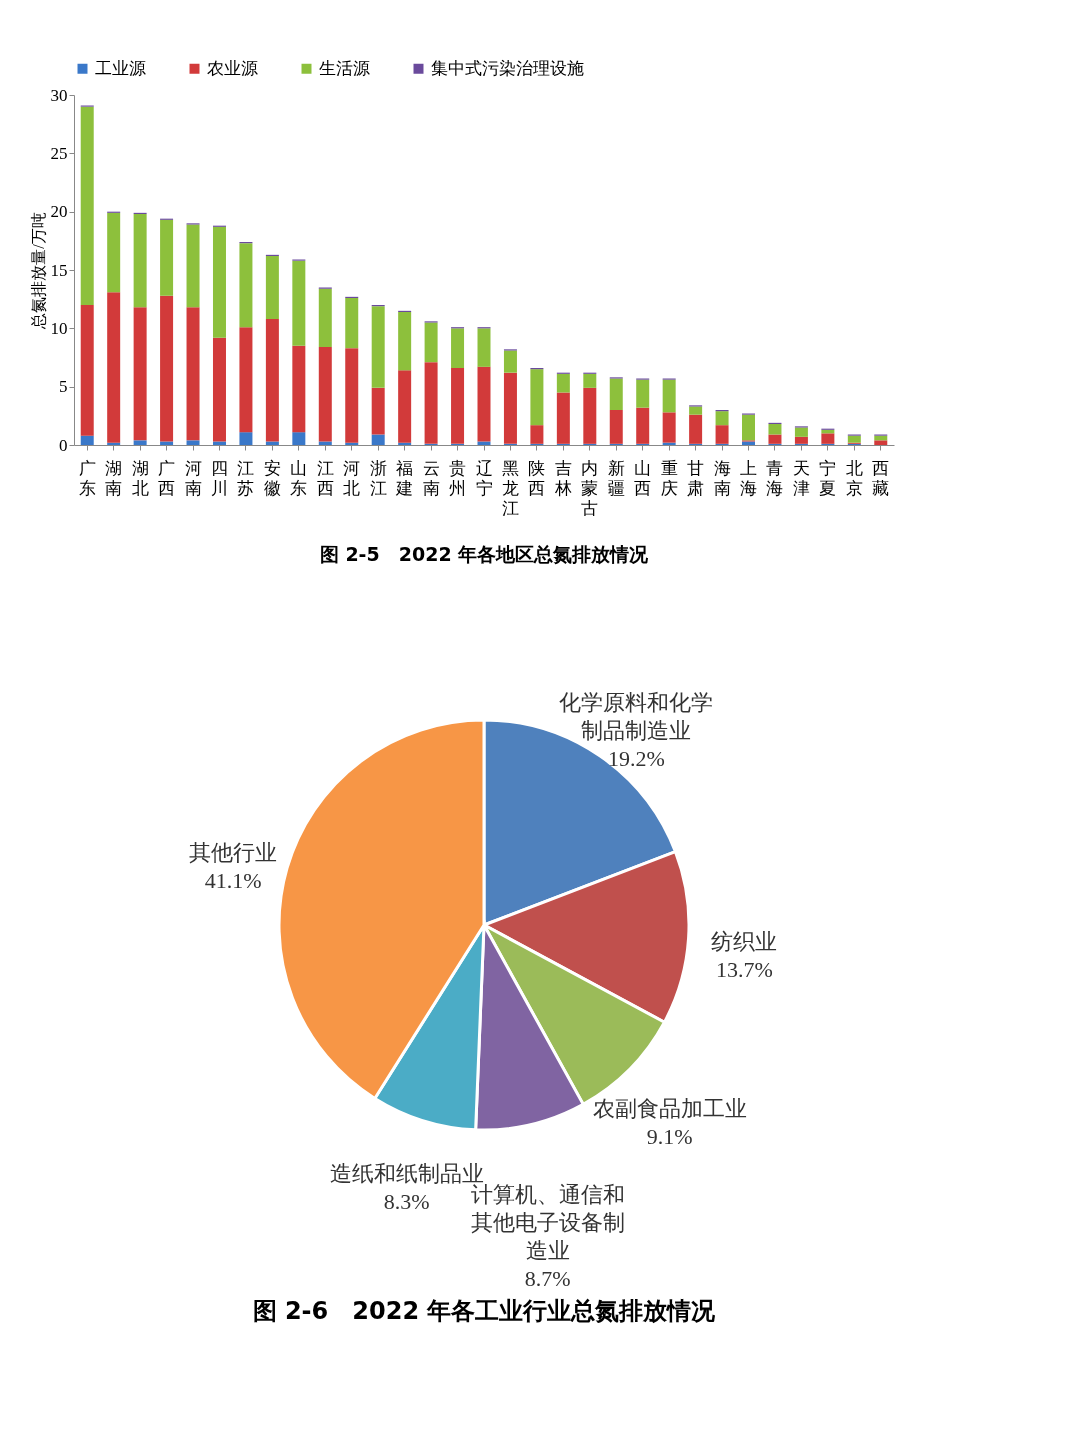 The height and width of the screenshot is (1440, 1080). I want to click on data-label: 9.1%, so click(669, 1136).